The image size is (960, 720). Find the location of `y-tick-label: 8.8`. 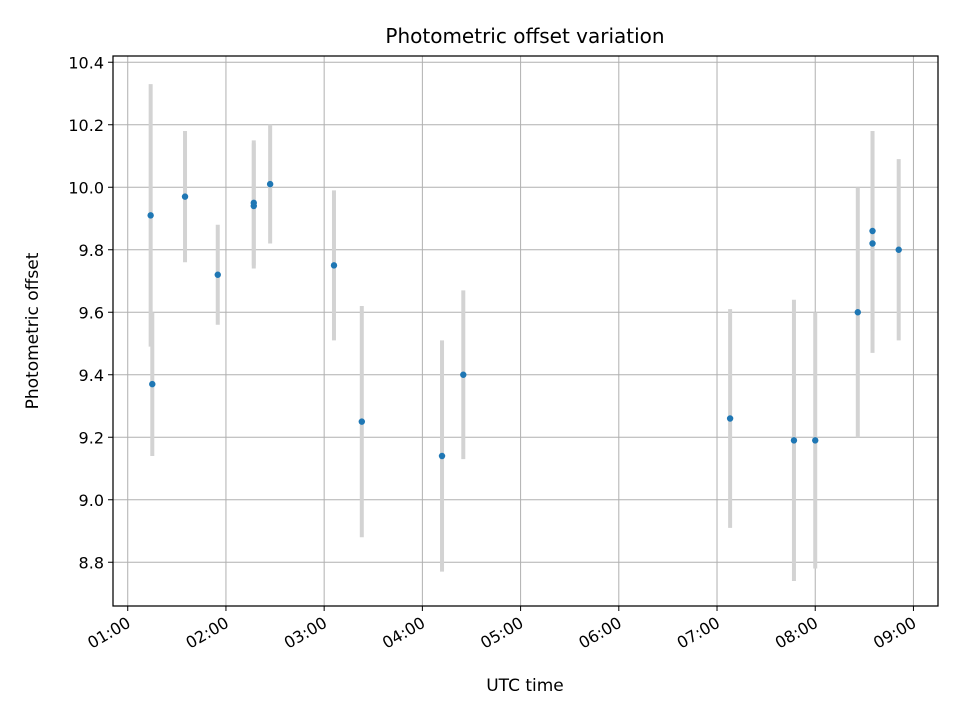

y-tick-label: 8.8 is located at coordinates (91, 562).